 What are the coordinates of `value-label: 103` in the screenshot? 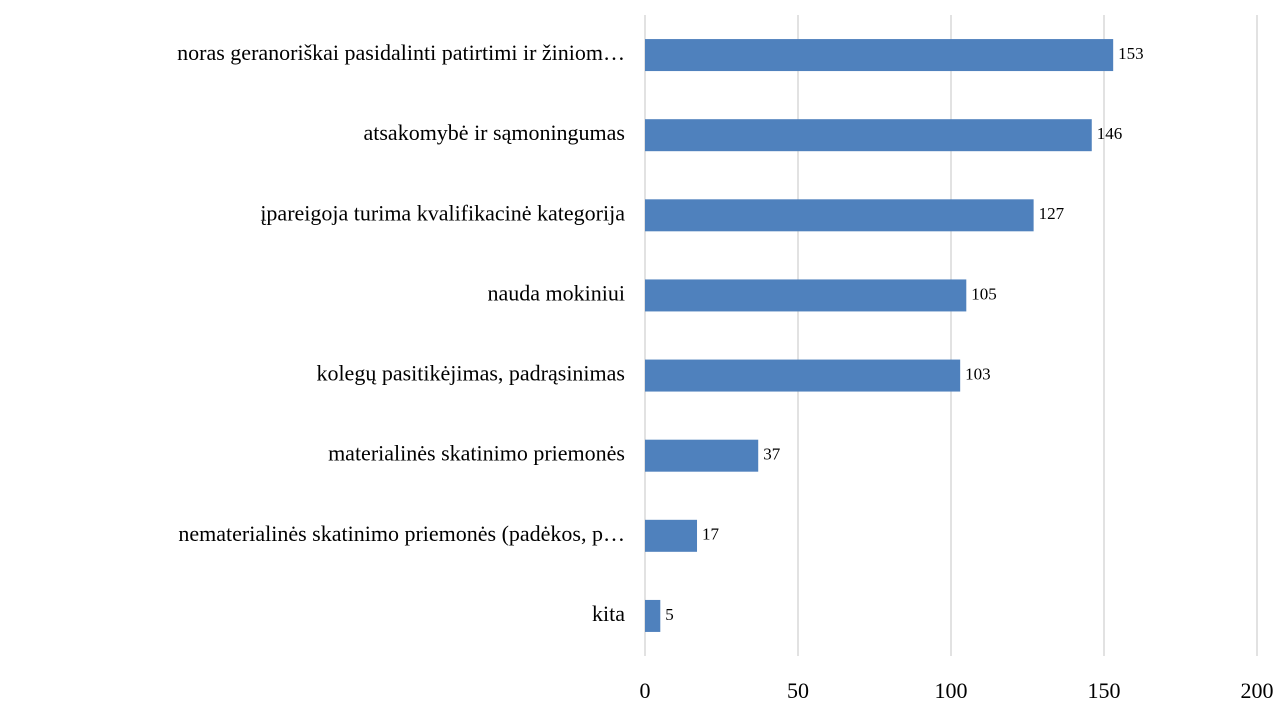 It's located at (978, 373).